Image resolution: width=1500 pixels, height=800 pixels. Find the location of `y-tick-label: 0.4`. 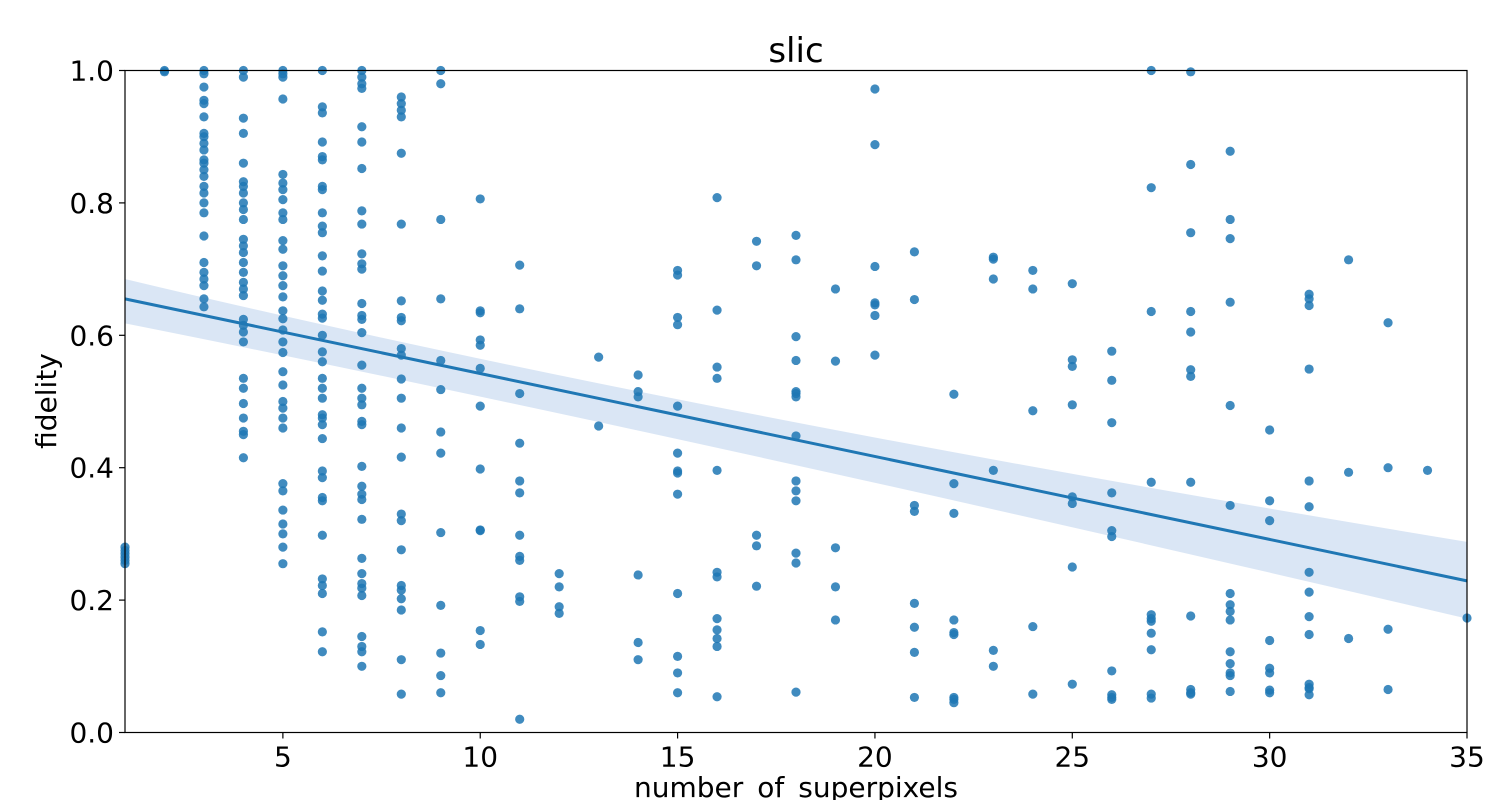

y-tick-label: 0.4 is located at coordinates (91, 468).